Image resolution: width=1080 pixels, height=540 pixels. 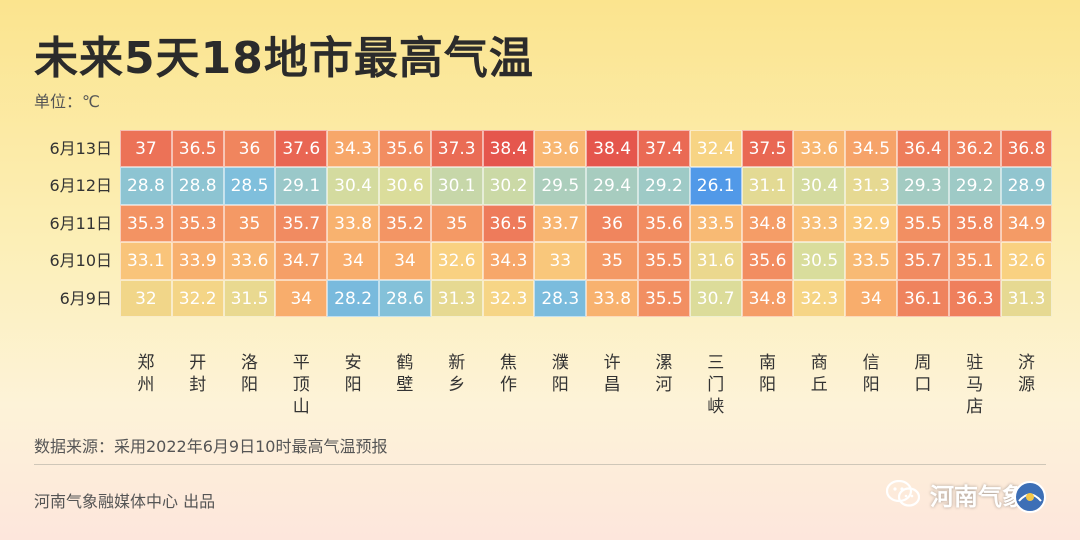 What do you see at coordinates (1026, 223) in the screenshot?
I see `heatmap-cell: 34.9` at bounding box center [1026, 223].